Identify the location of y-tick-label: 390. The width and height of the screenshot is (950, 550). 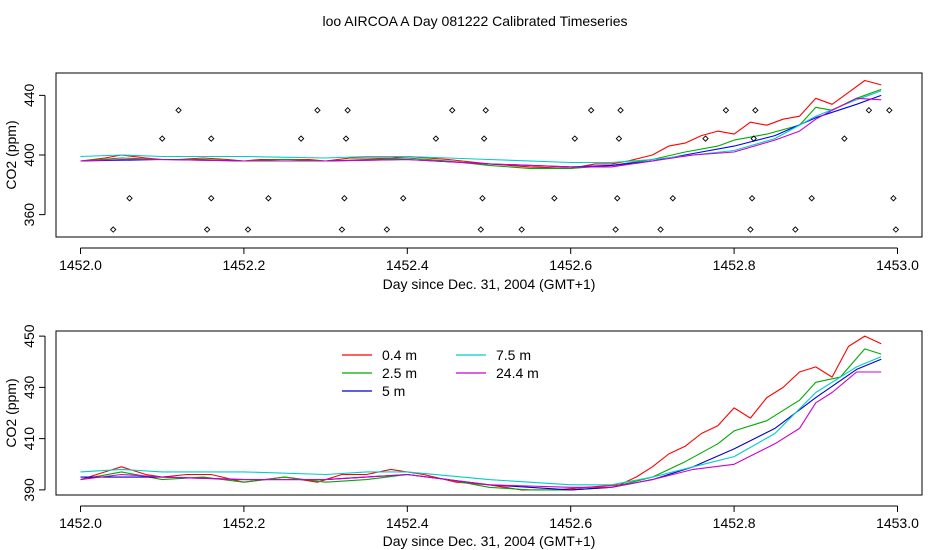
(29, 490).